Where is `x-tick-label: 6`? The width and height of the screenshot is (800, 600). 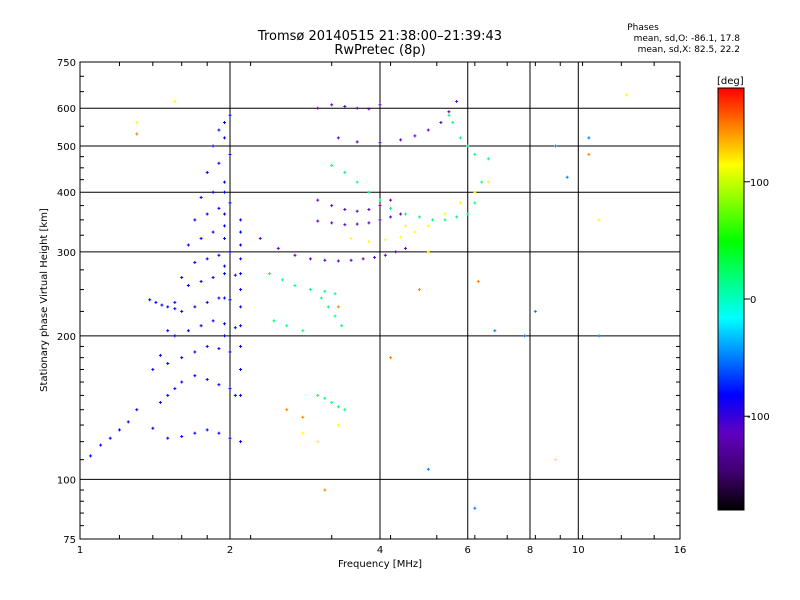
x-tick-label: 6 is located at coordinates (468, 550).